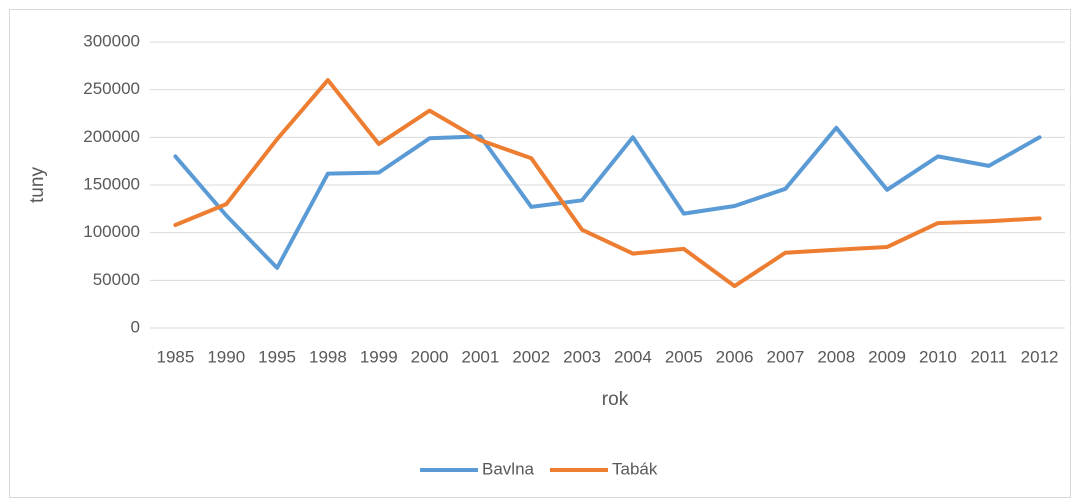  I want to click on x-tick-label: 2012, so click(1040, 356).